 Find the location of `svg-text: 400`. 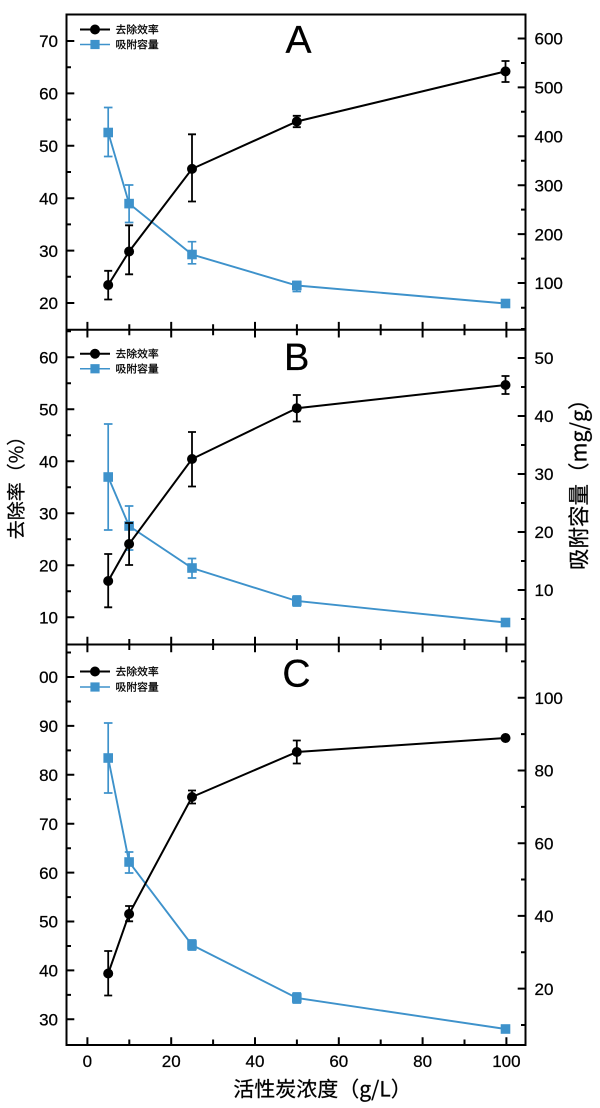

svg-text: 400 is located at coordinates (549, 137).